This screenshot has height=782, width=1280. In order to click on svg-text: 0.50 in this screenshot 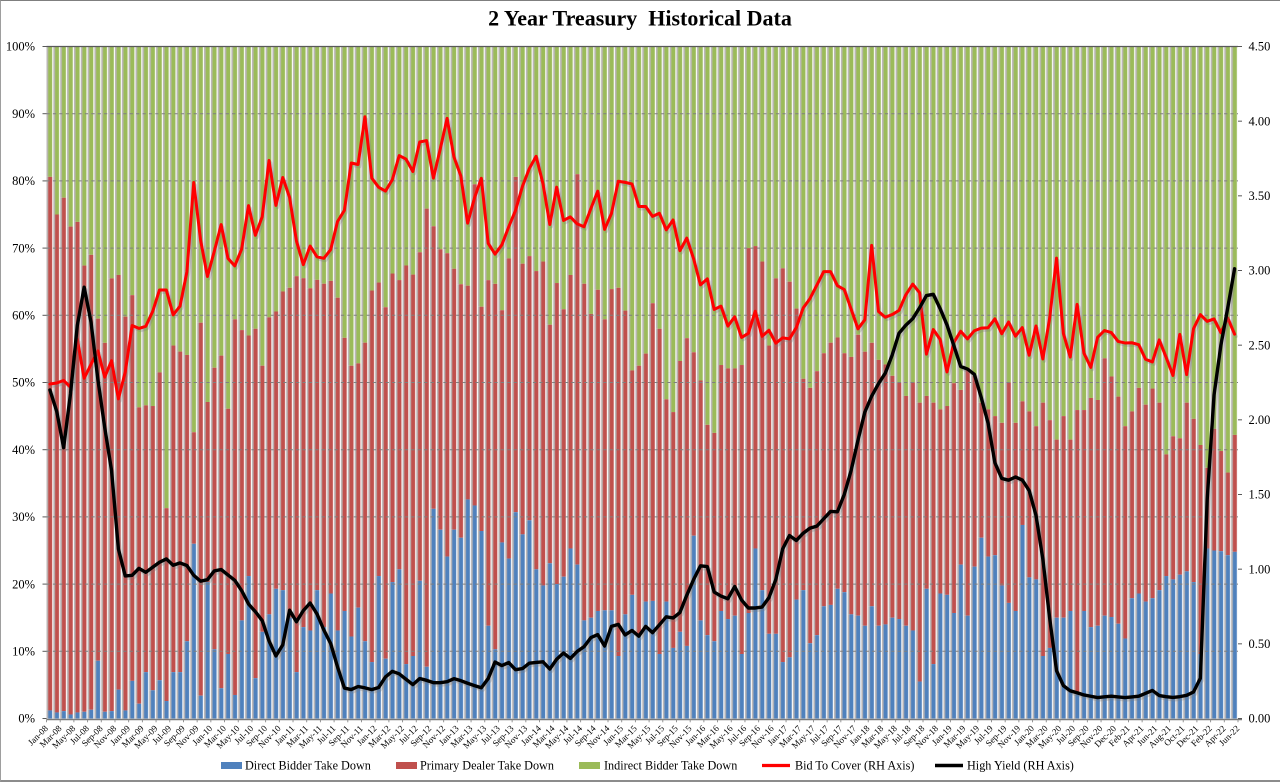, I will do `click(1260, 644)`.